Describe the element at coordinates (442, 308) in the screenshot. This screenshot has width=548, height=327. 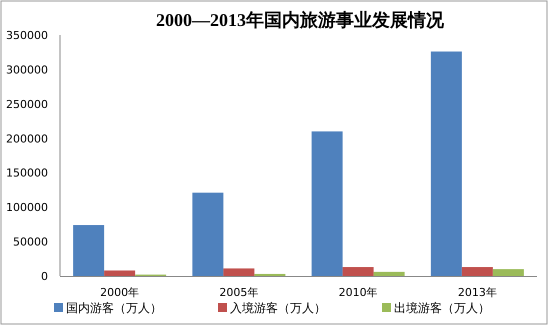
I see `legend-label: 出境游客（万人）` at that location.